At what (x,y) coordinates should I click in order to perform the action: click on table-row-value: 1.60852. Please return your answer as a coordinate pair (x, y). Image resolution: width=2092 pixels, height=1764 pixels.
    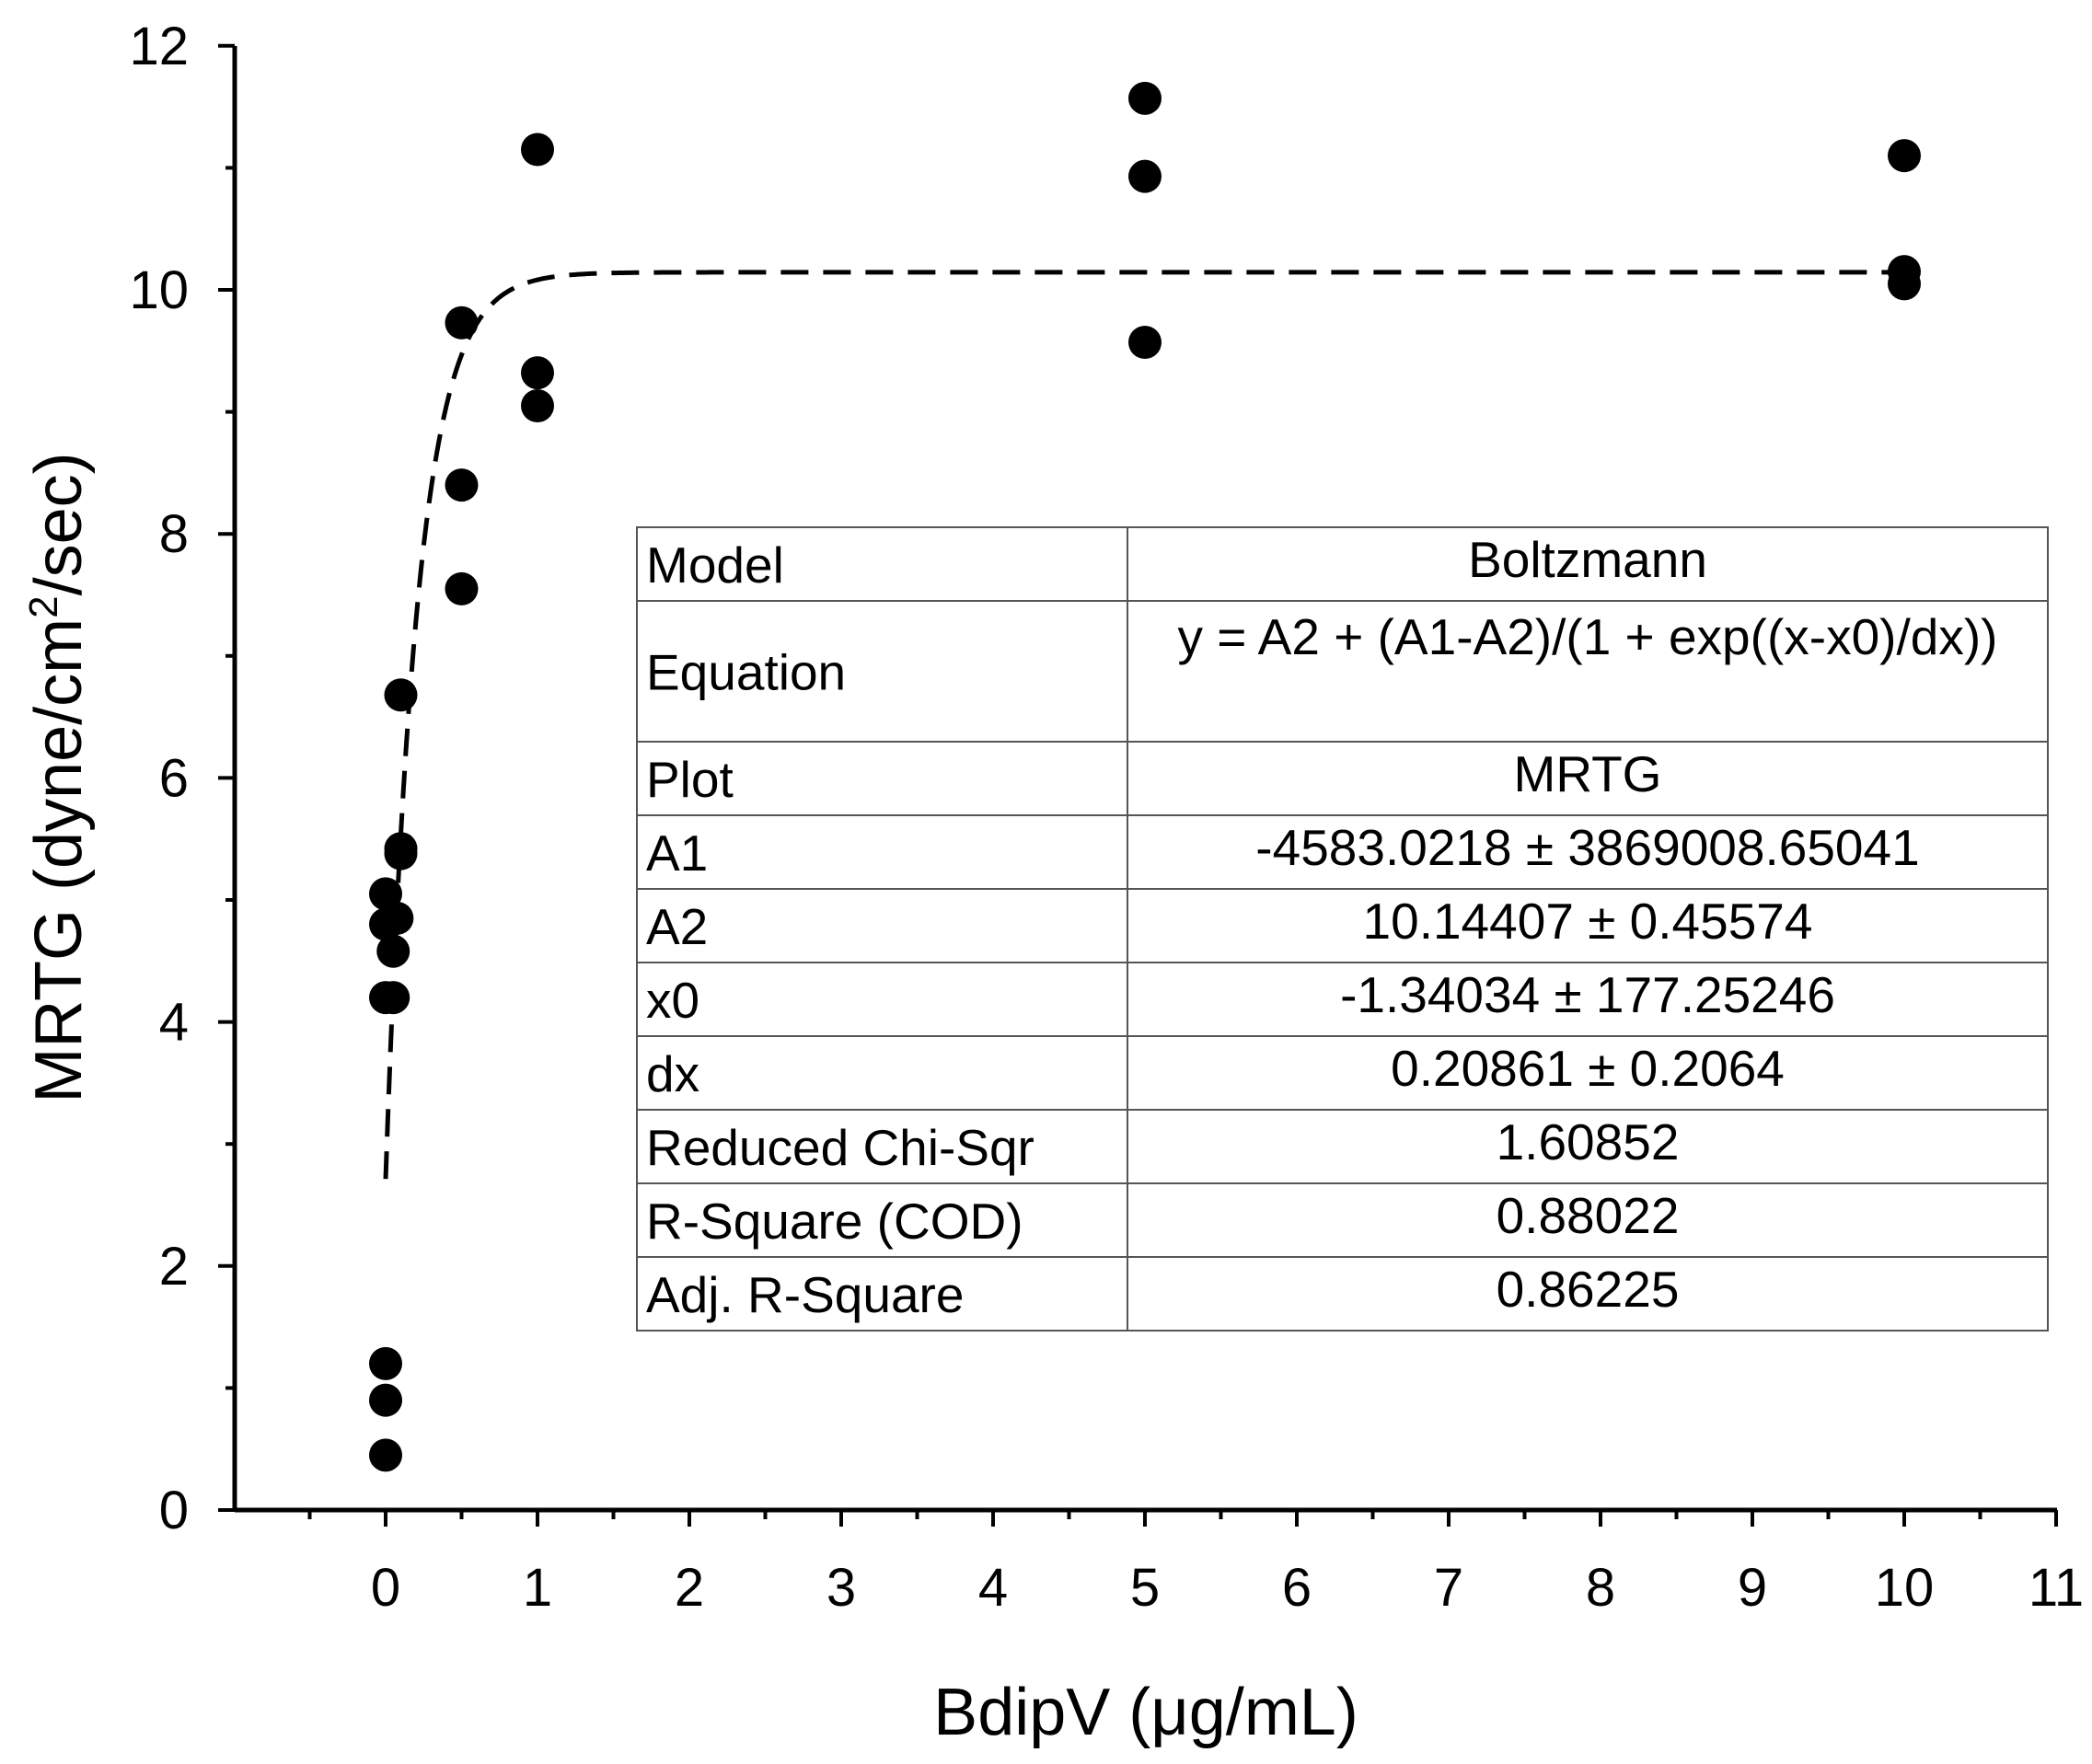
    Looking at the image, I should click on (1588, 1141).